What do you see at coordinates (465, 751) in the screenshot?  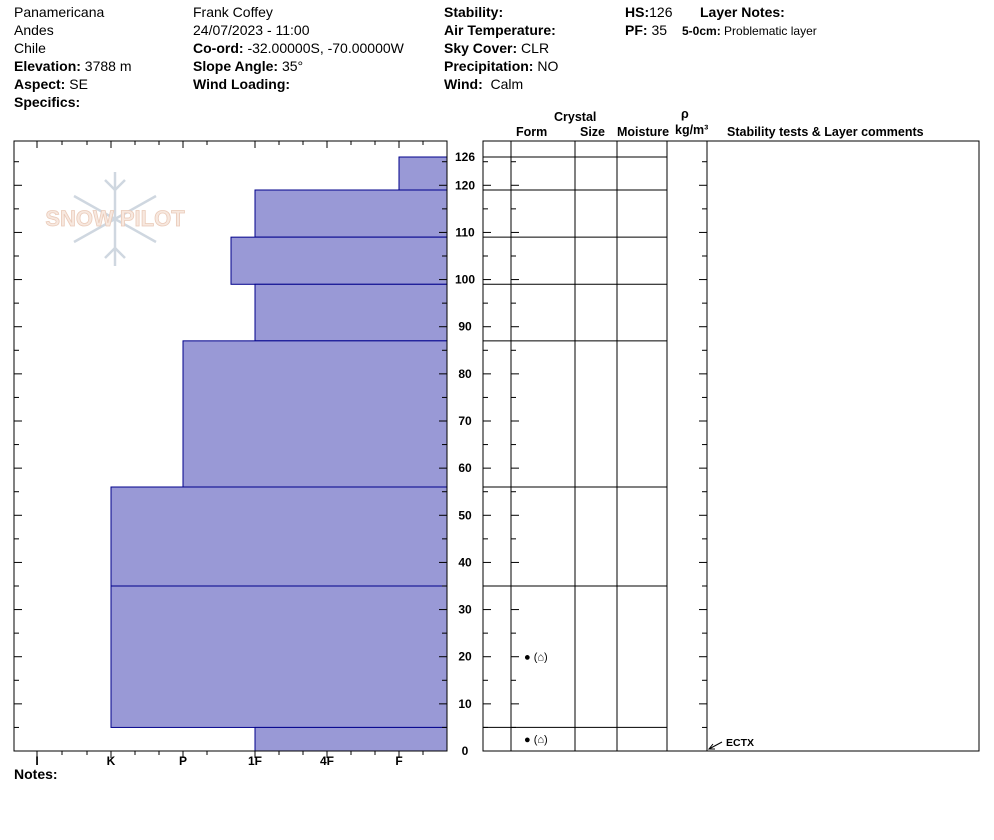 I see `y-tick-label: 0` at bounding box center [465, 751].